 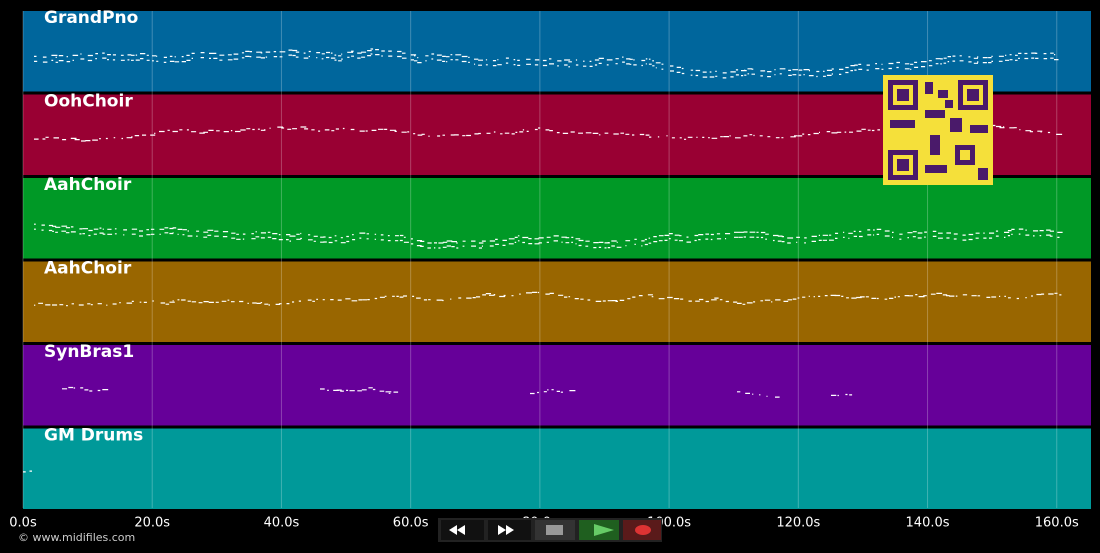 I want to click on track-name: GrandPno, so click(x=91, y=18).